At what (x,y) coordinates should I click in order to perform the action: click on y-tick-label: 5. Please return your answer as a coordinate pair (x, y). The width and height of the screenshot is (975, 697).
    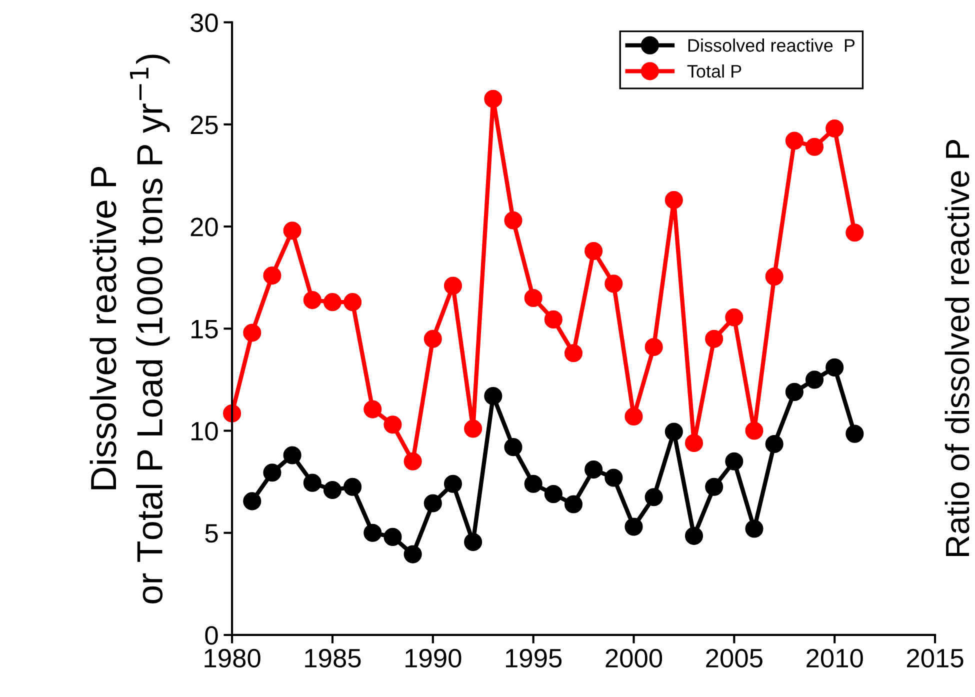
    Looking at the image, I should click on (211, 533).